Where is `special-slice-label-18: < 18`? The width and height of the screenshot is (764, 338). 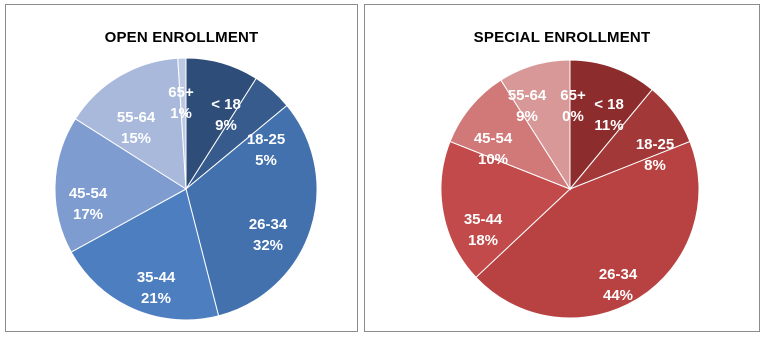
special-slice-label-18: < 18 is located at coordinates (609, 104).